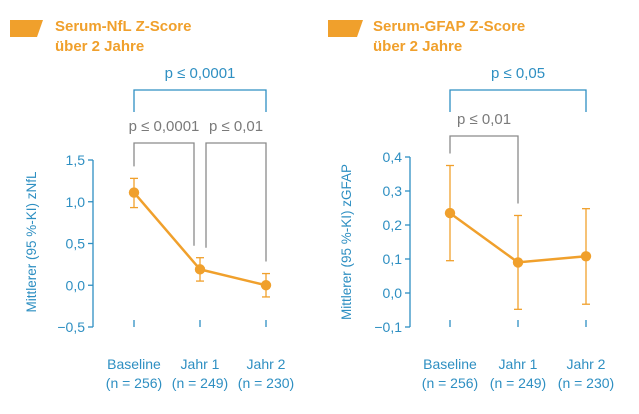 The image size is (639, 414). Describe the element at coordinates (266, 383) in the screenshot. I see `nfl-x-tick-n-label: (n = 230)` at that location.